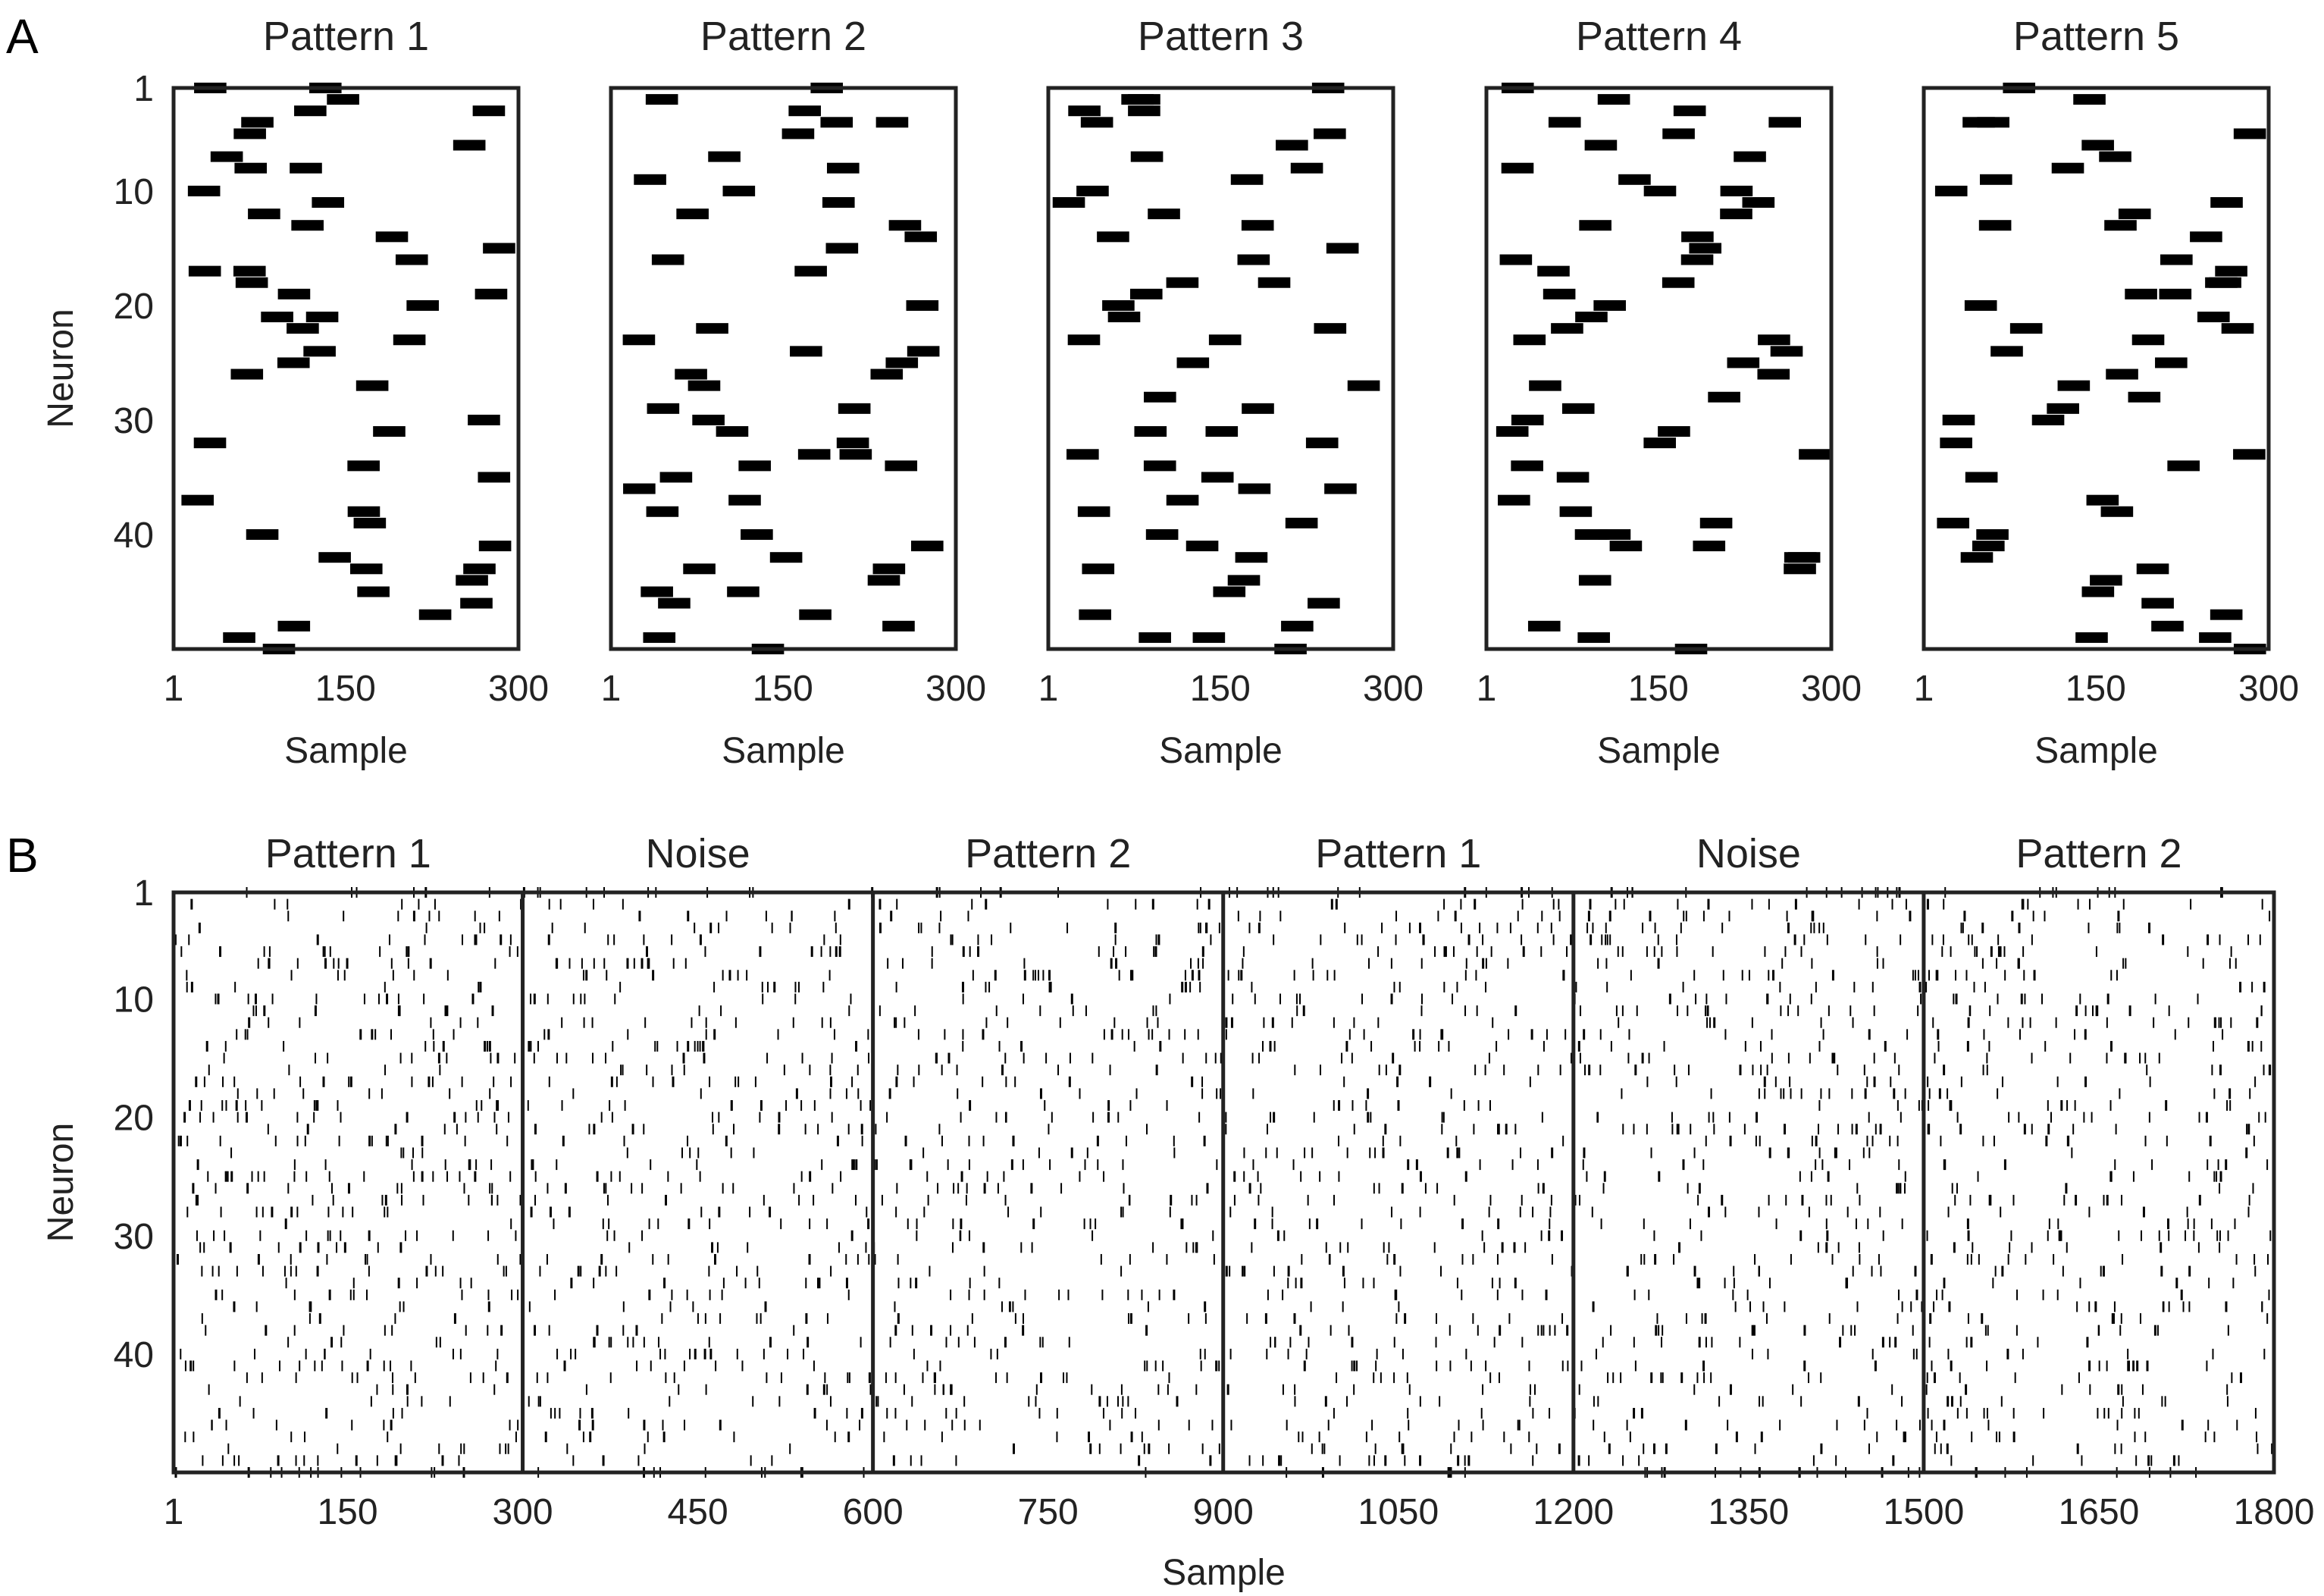 The image size is (2324, 1596). I want to click on x-tick-label: 1800, so click(2274, 1512).